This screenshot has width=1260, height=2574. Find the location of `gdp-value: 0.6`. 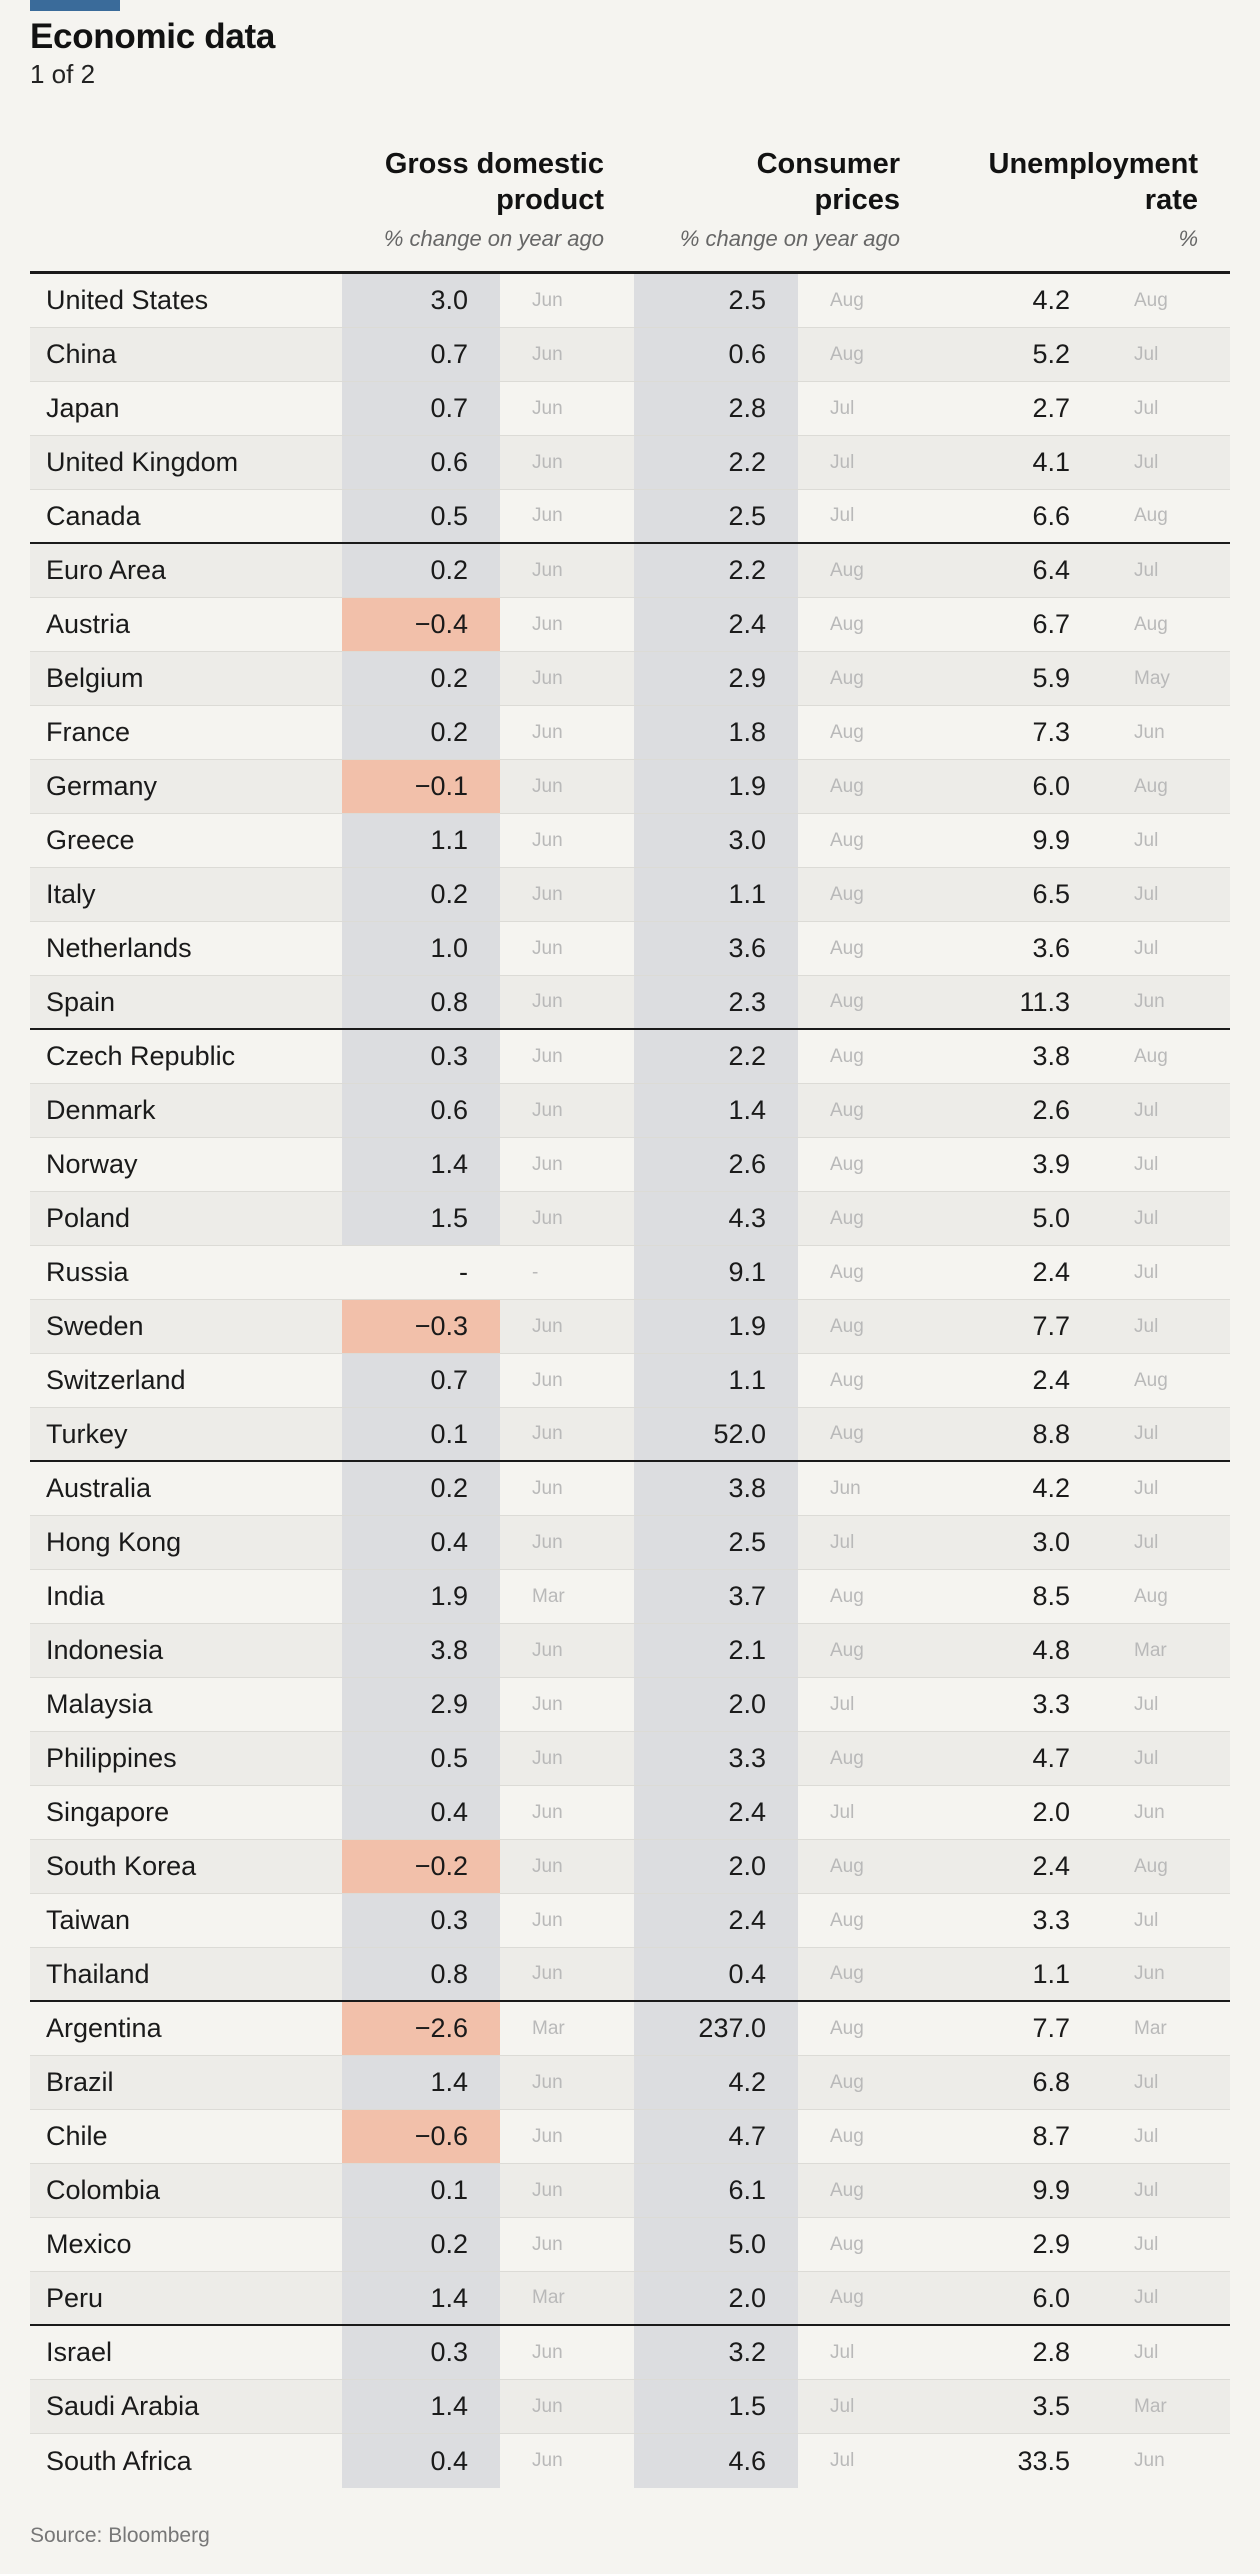

gdp-value: 0.6 is located at coordinates (449, 462).